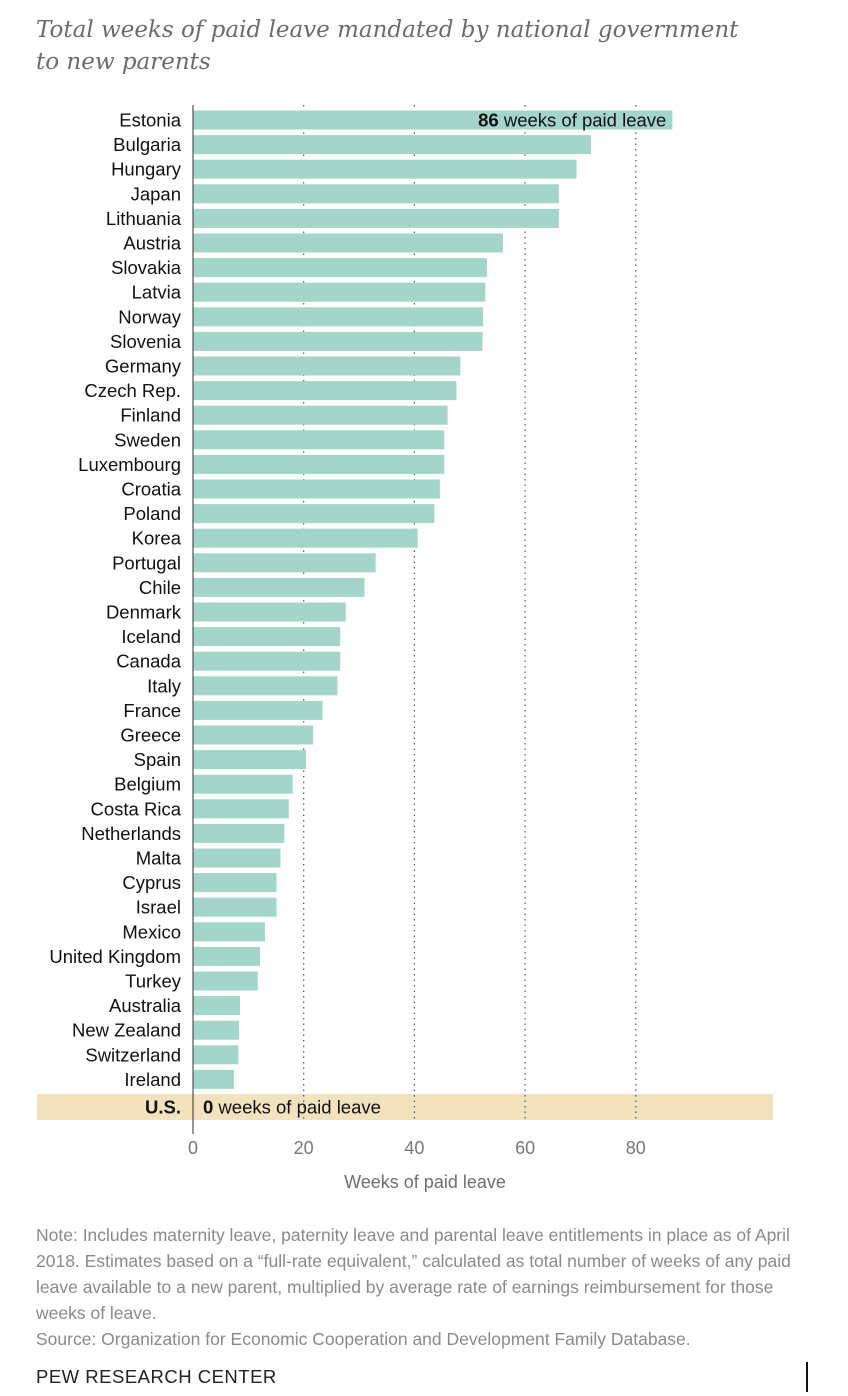 Image resolution: width=848 pixels, height=1396 pixels. Describe the element at coordinates (340, 268) in the screenshot. I see `bar-slovakia` at that location.